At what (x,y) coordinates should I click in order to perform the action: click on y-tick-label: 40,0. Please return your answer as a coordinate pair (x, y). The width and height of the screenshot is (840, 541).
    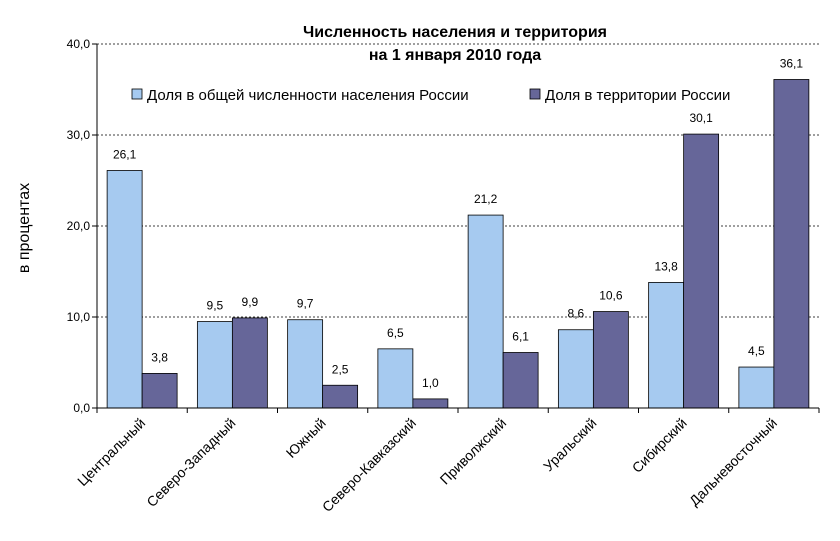
    Looking at the image, I should click on (79, 44).